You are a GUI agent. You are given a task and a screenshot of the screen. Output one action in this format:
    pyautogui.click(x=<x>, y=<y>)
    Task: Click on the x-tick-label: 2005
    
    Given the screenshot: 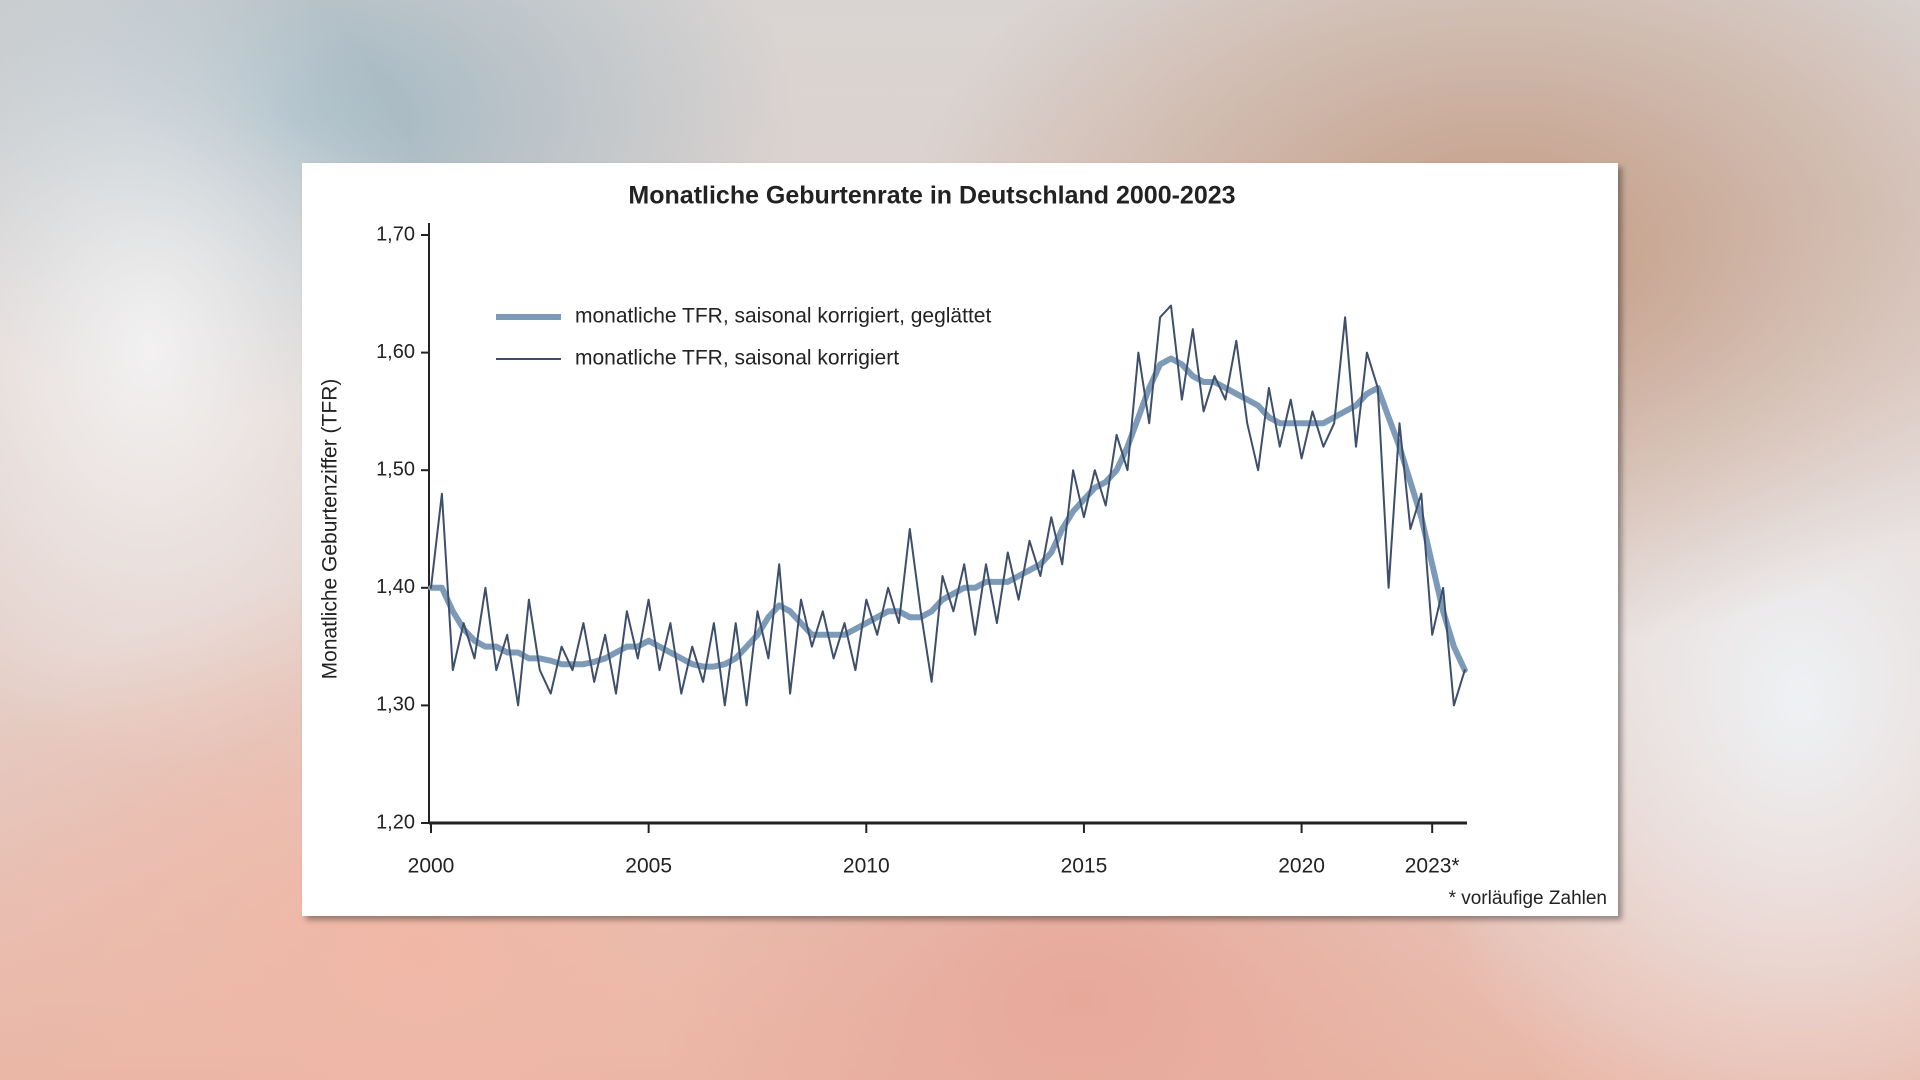 What is the action you would take?
    pyautogui.click(x=648, y=866)
    